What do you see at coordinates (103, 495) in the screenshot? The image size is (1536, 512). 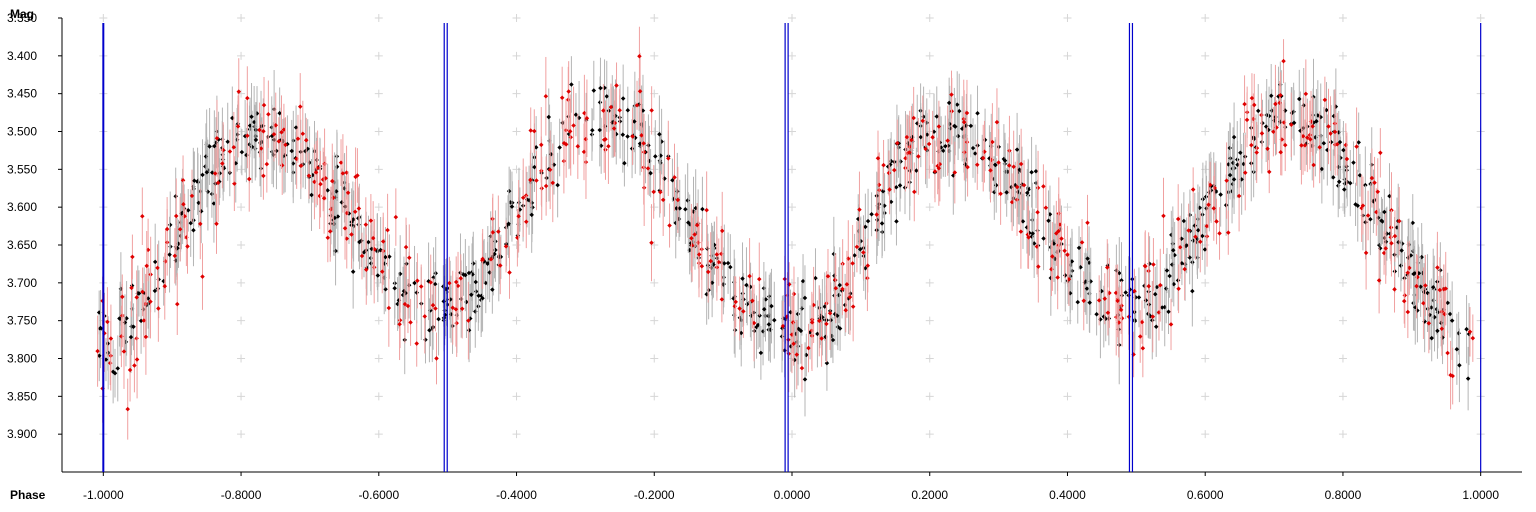 I see `x-tick-label: -1.0000` at bounding box center [103, 495].